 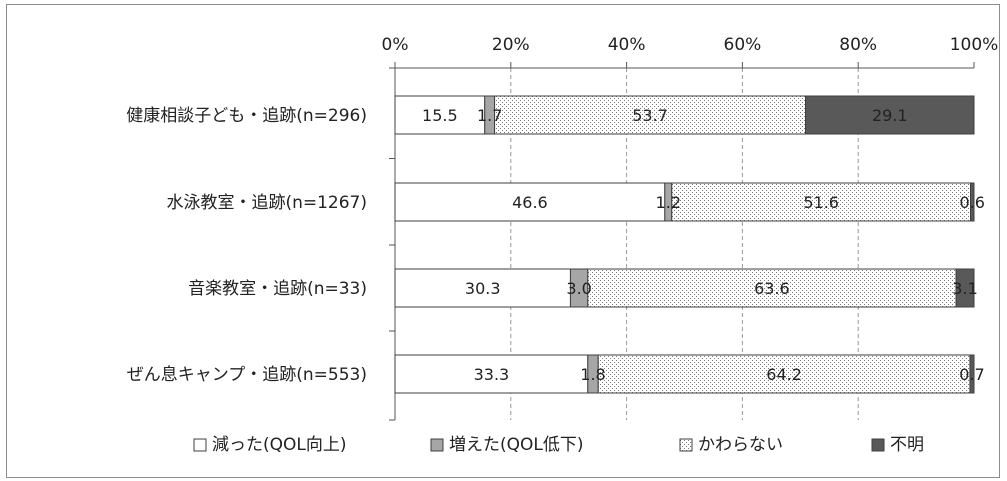 I want to click on data-label: 46.6, so click(x=530, y=202).